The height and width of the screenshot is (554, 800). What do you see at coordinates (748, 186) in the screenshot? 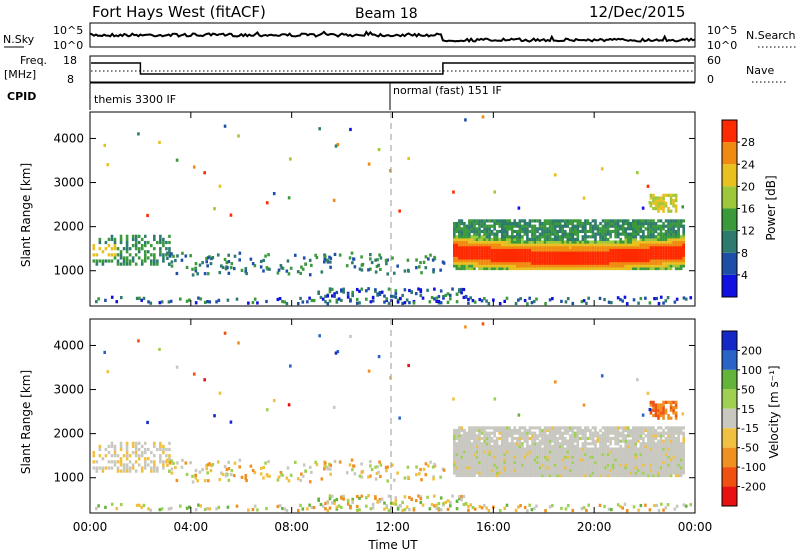
I see `power-colorbar-tick-label: 20` at bounding box center [748, 186].